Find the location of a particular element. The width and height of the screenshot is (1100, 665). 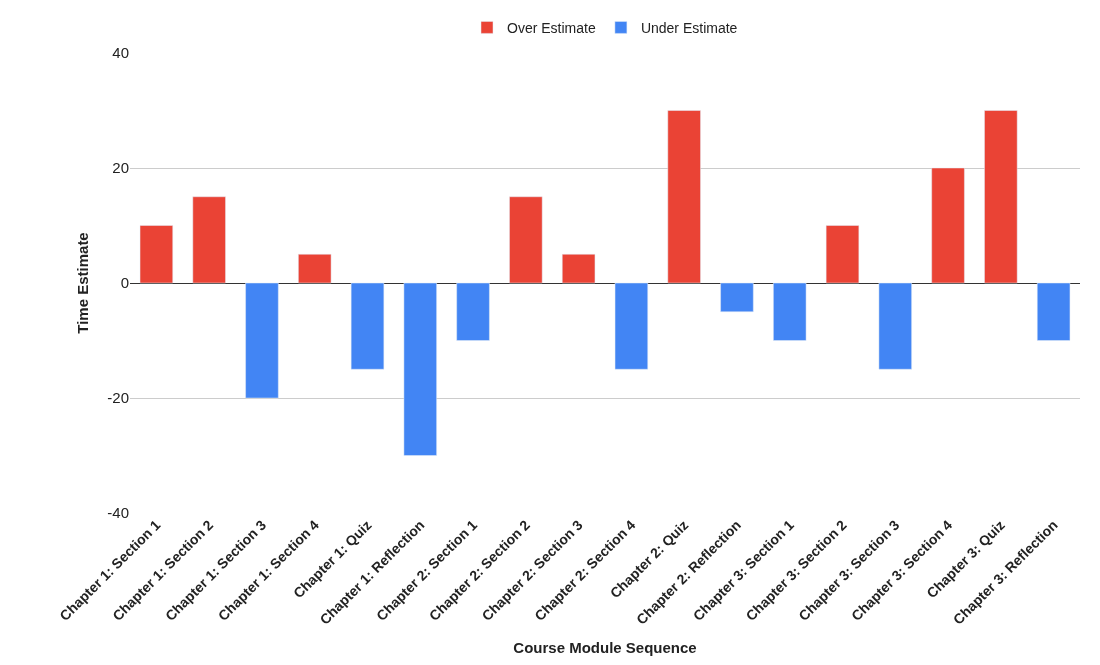

legend-label: Over Estimate is located at coordinates (551, 27).